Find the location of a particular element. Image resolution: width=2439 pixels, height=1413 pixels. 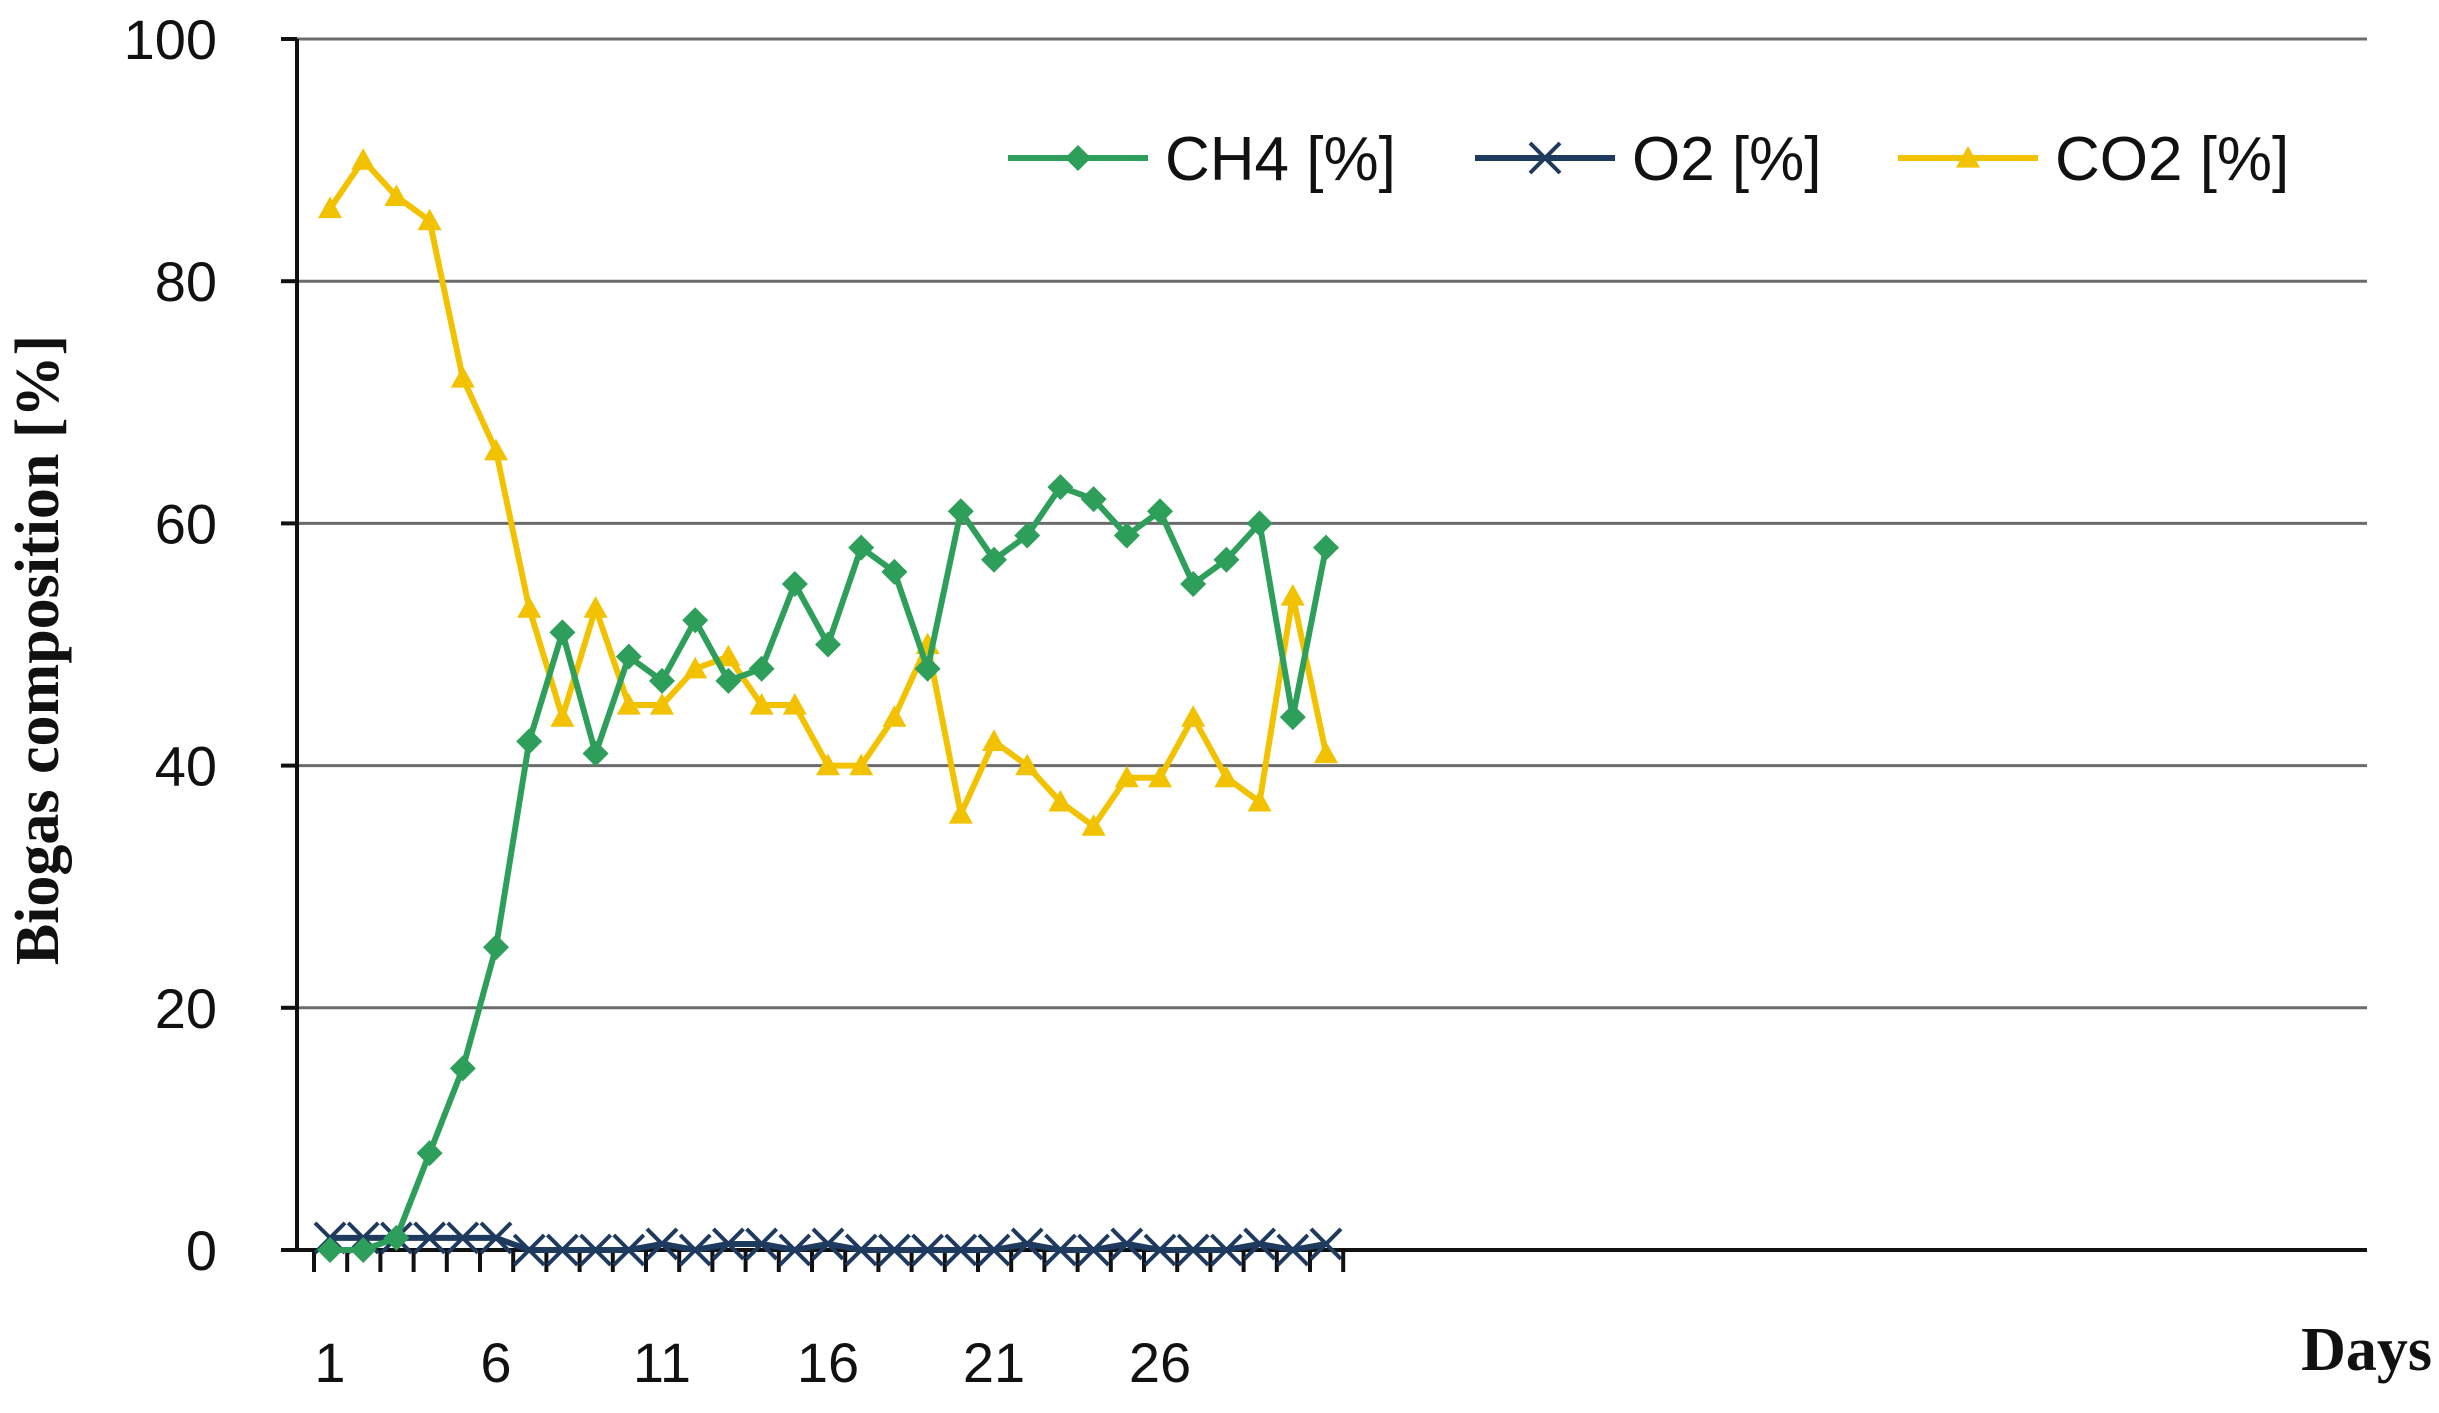

legend-item: CO2 [%] is located at coordinates (2093, 159).